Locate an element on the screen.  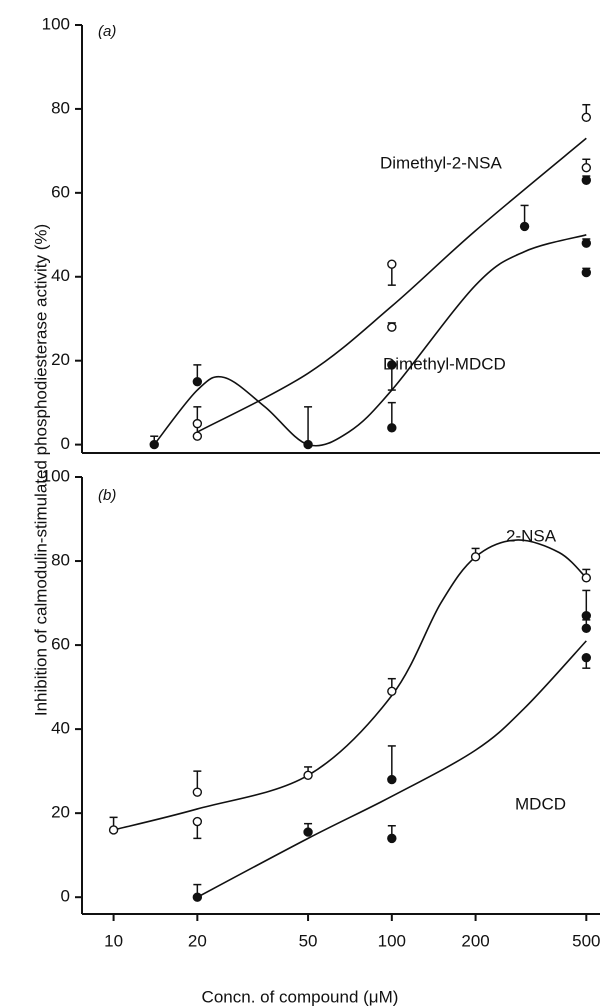
x-tick-label: 10 is located at coordinates (113, 940).